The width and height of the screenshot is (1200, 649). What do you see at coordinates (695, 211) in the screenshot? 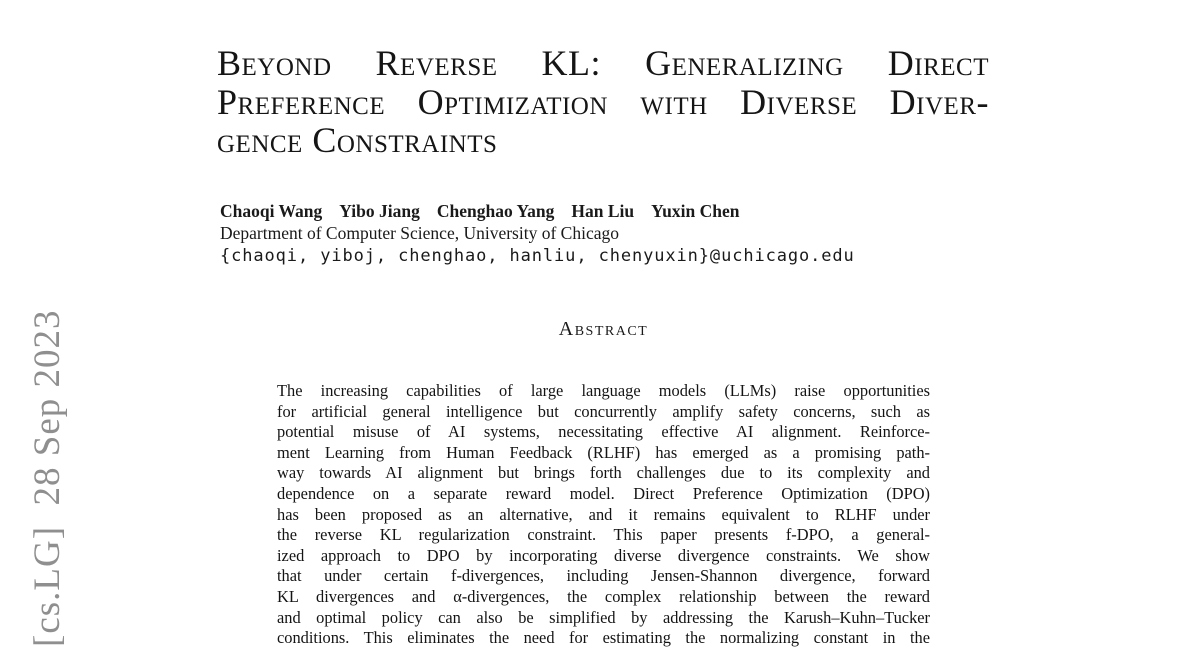
I see `author-name: Yuxin Chen` at bounding box center [695, 211].